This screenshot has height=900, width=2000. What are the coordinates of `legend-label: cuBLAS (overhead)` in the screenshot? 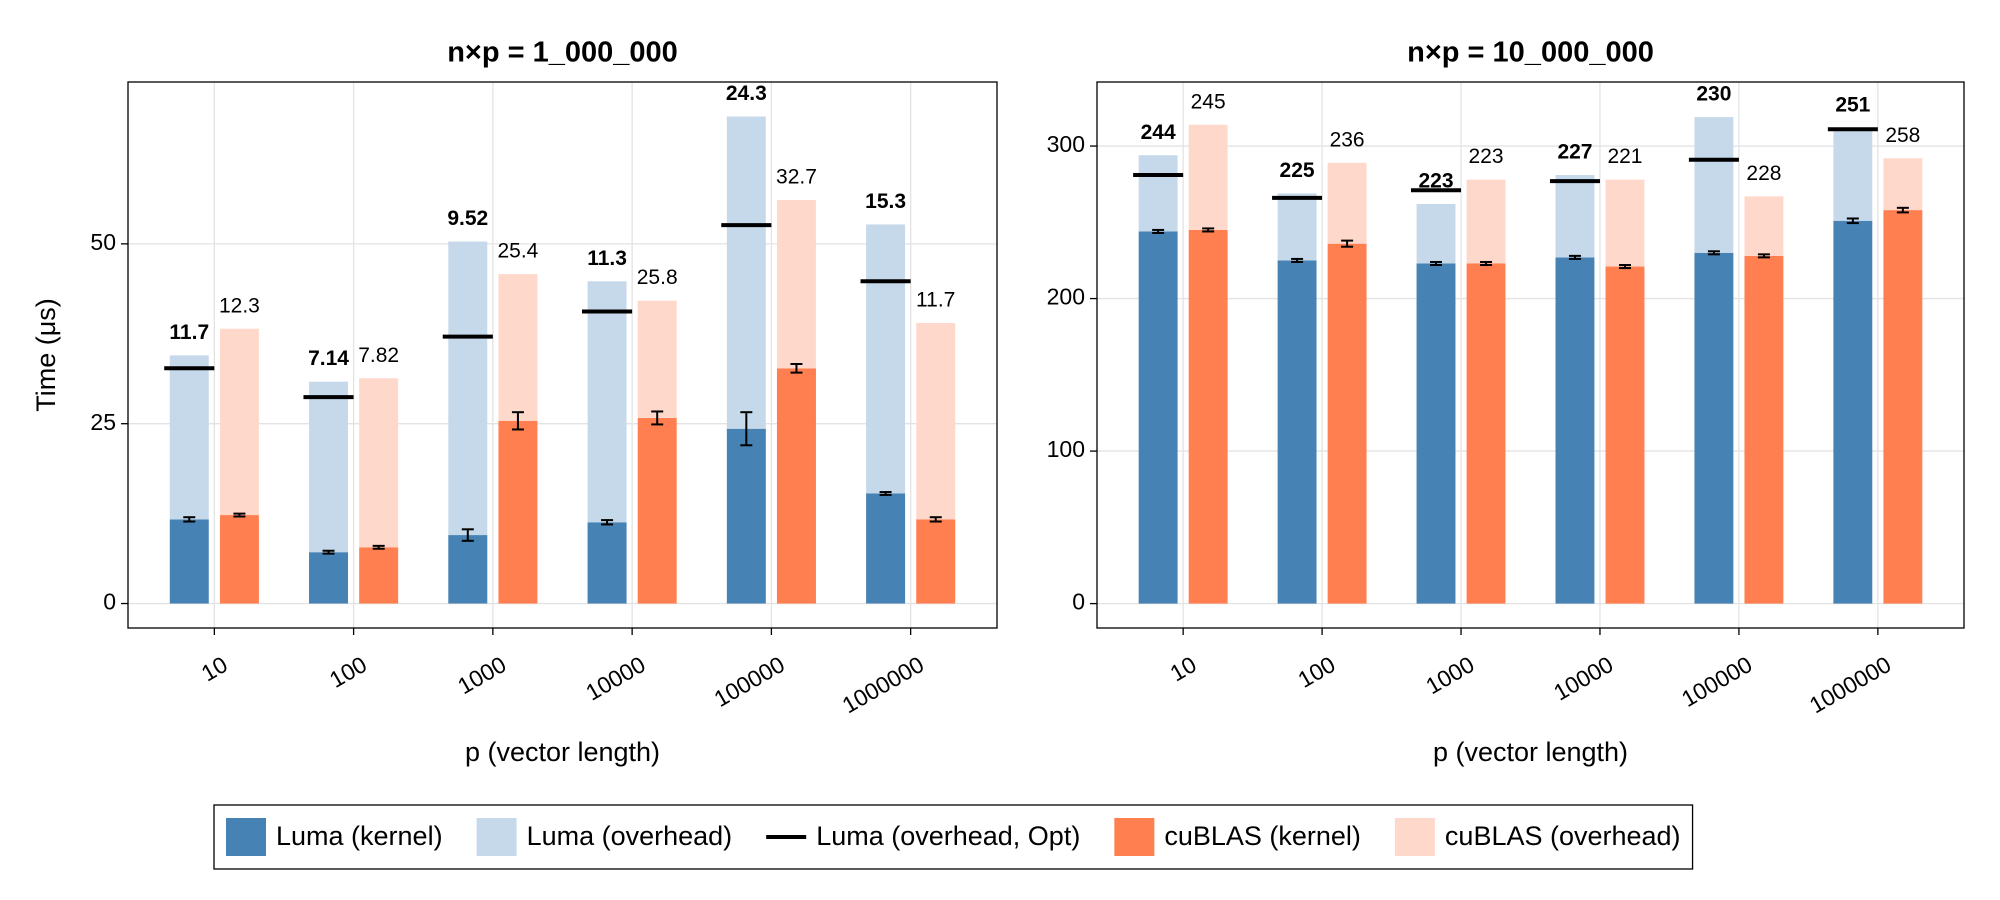 It's located at (1563, 836).